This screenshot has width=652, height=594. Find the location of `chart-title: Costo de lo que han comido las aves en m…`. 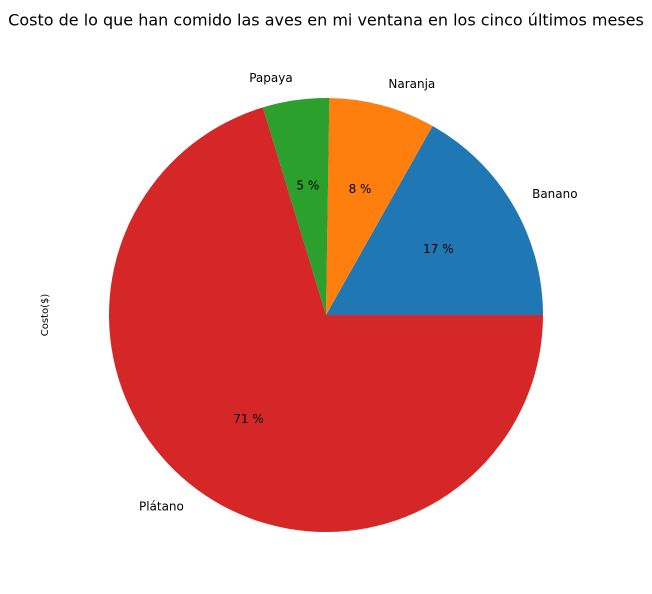

chart-title: Costo de lo que han comido las aves en m… is located at coordinates (326, 20).